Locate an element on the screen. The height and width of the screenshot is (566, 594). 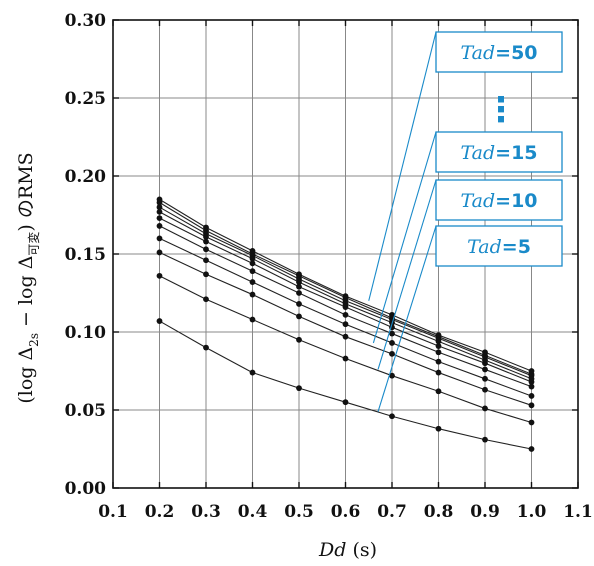
y-tick-label: 0.30 is located at coordinates (86, 21).